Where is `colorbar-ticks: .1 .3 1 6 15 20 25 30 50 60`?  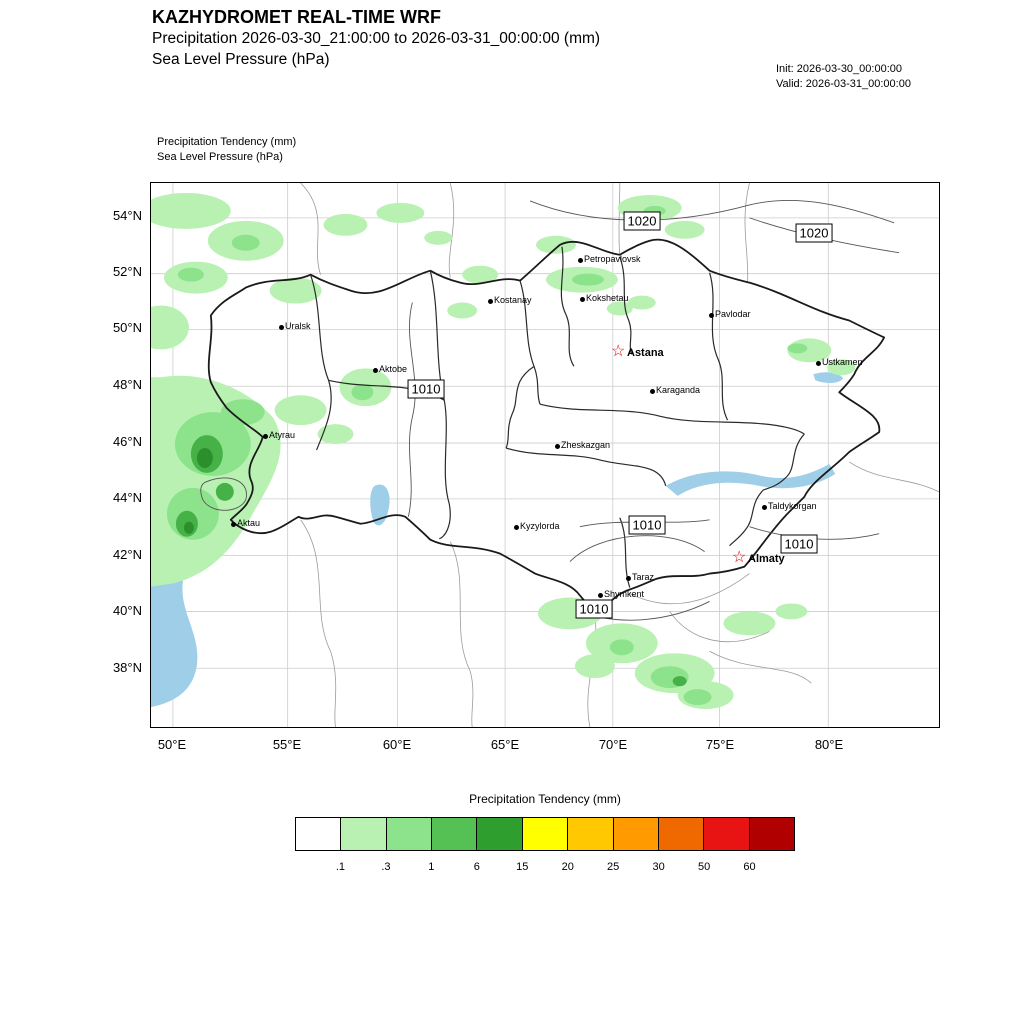
colorbar-ticks: .1 .3 1 6 15 20 25 30 50 60 is located at coordinates (545, 869).